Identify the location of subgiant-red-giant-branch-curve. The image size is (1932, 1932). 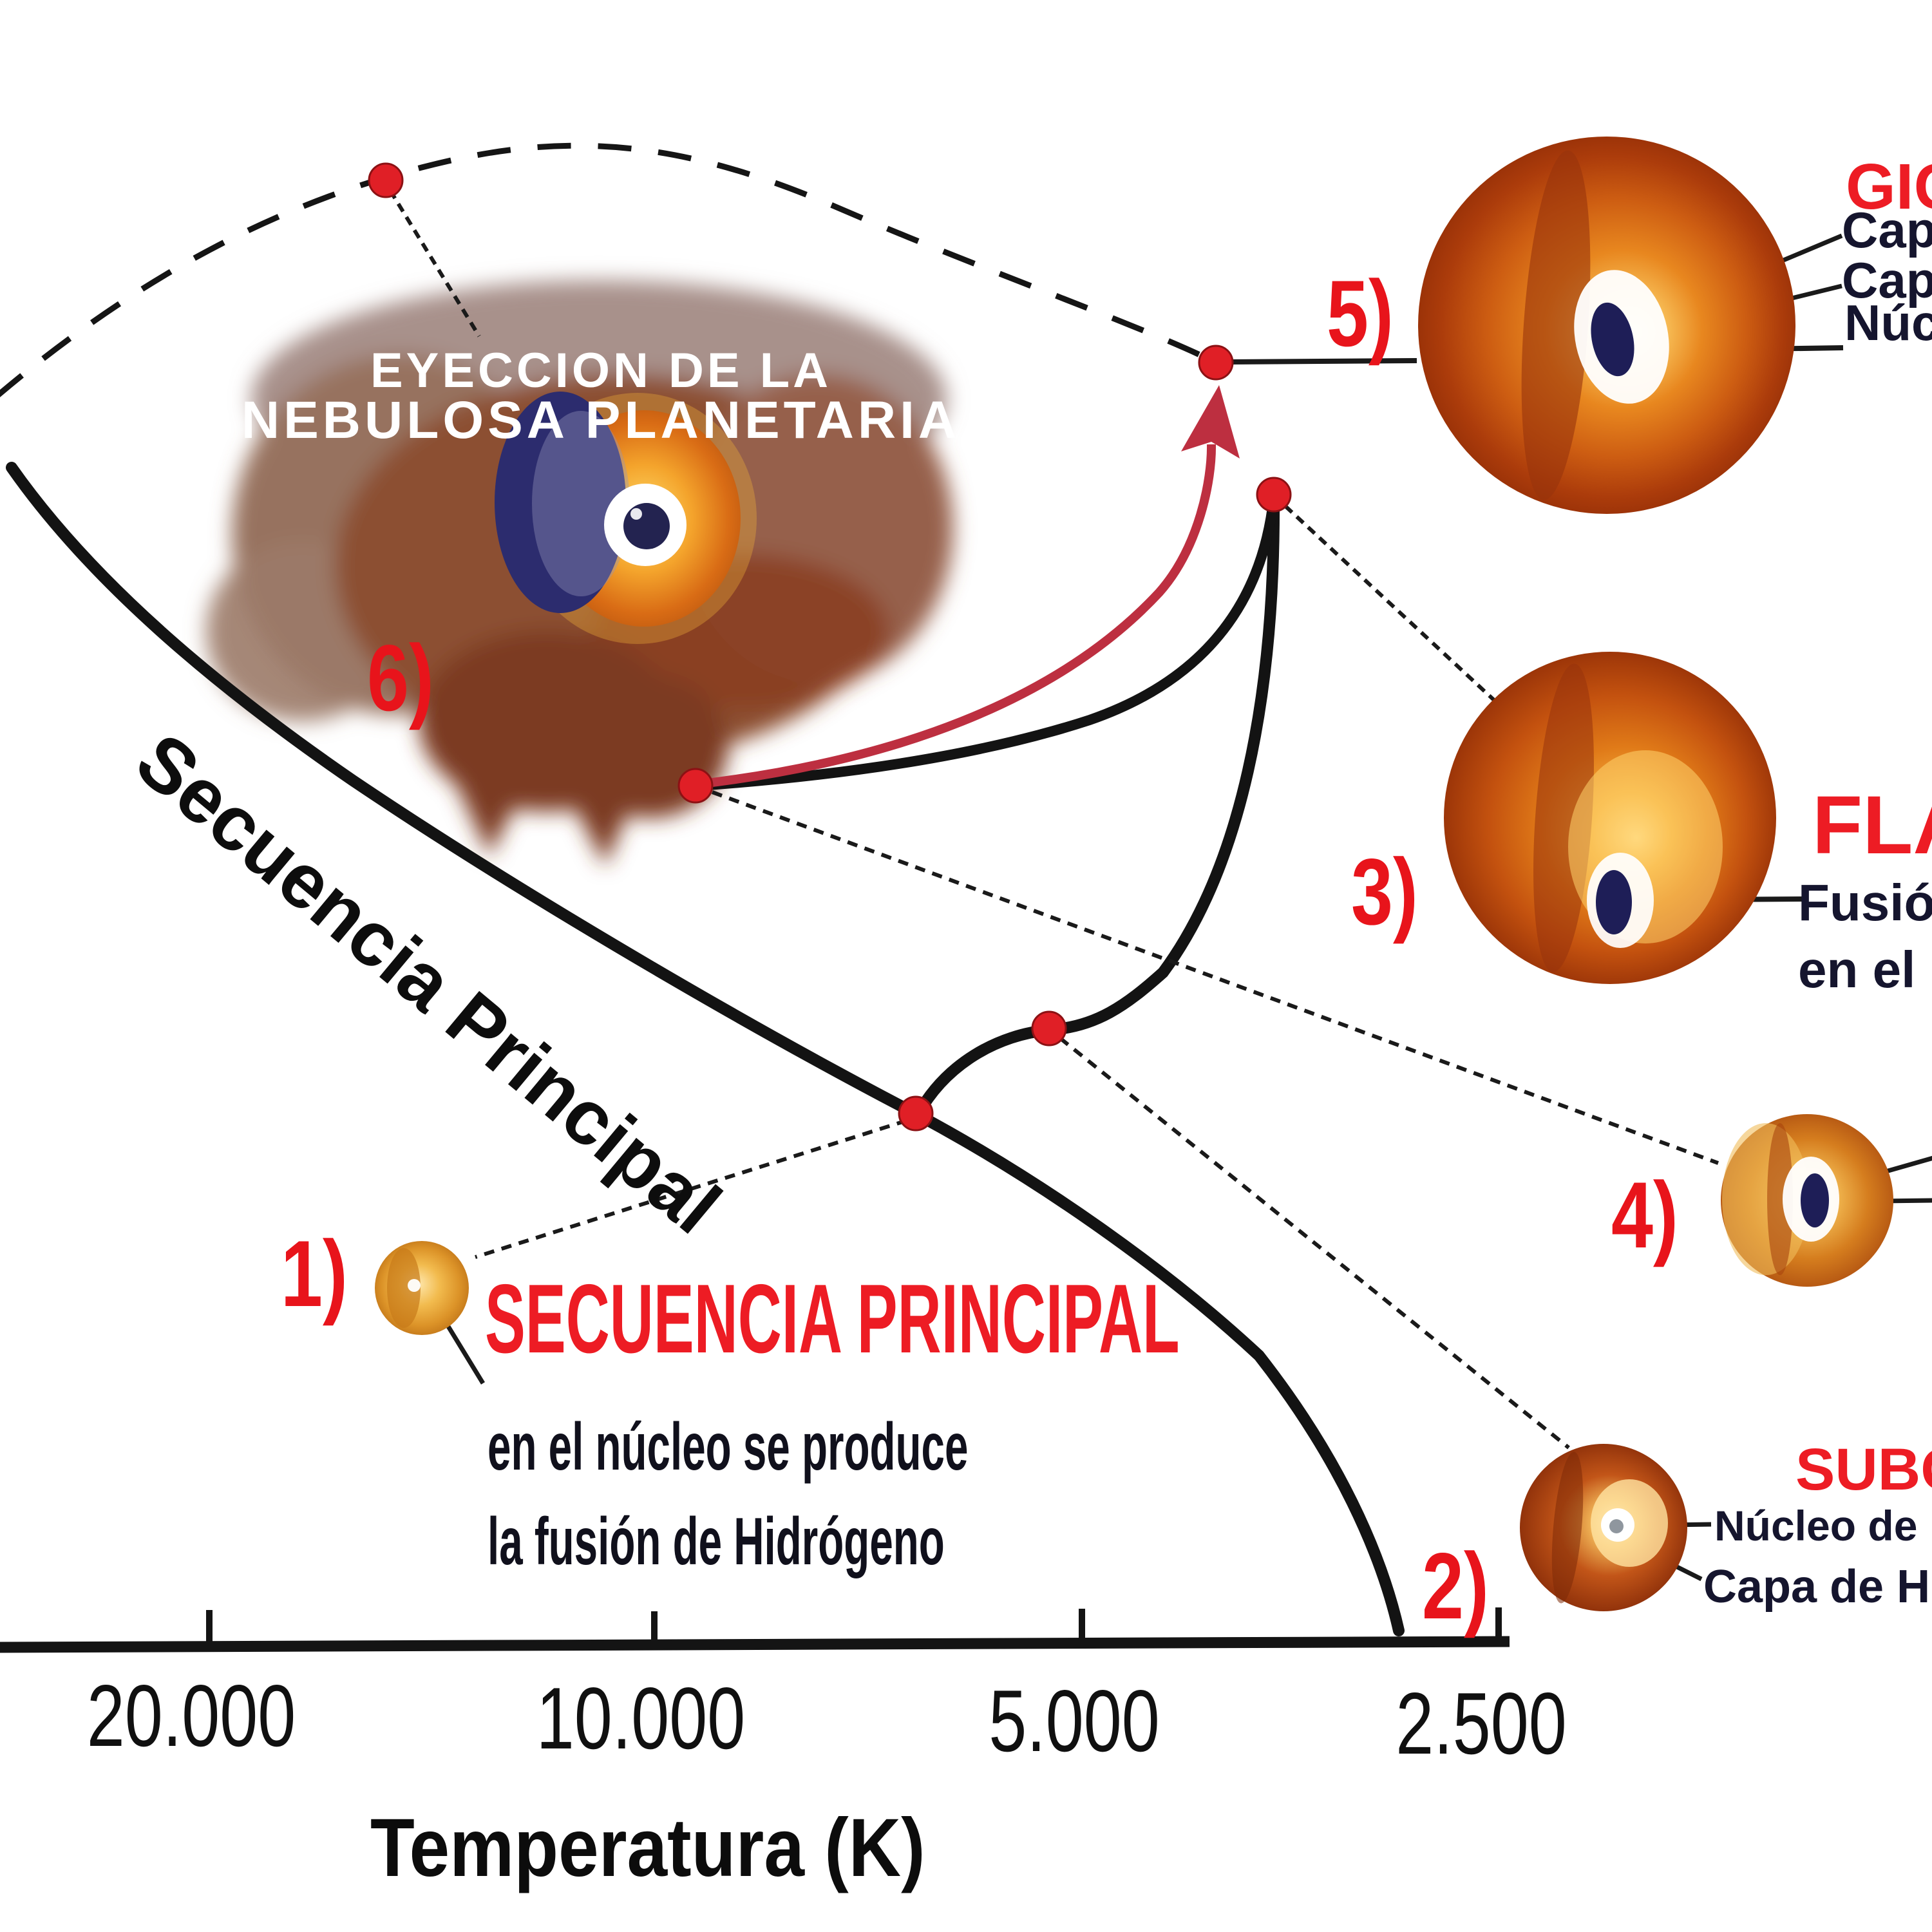
(1096, 806).